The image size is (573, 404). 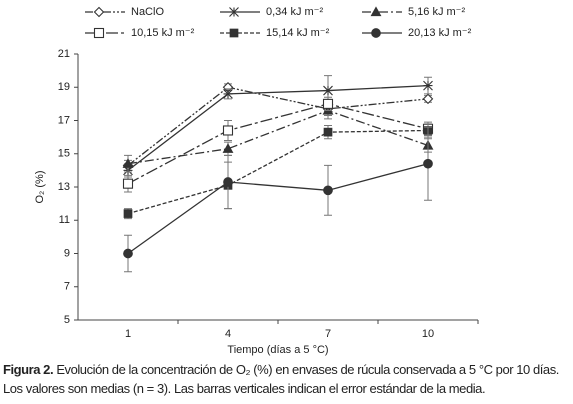 I want to click on y-tick-label: 13, so click(x=64, y=187).